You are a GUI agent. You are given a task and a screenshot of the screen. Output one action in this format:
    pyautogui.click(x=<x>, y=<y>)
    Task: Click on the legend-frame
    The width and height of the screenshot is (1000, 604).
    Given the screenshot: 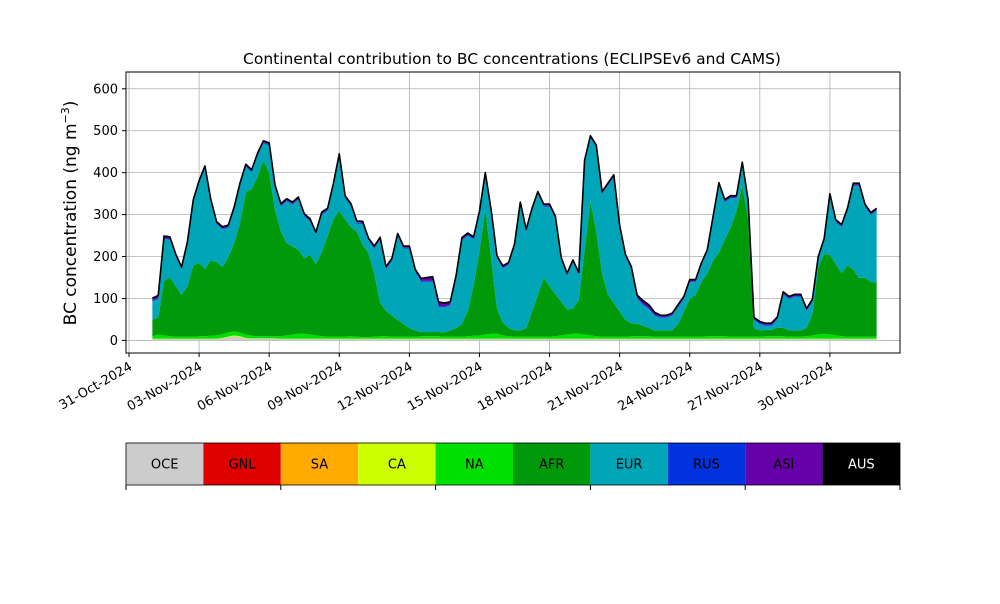 What is the action you would take?
    pyautogui.click(x=513, y=464)
    